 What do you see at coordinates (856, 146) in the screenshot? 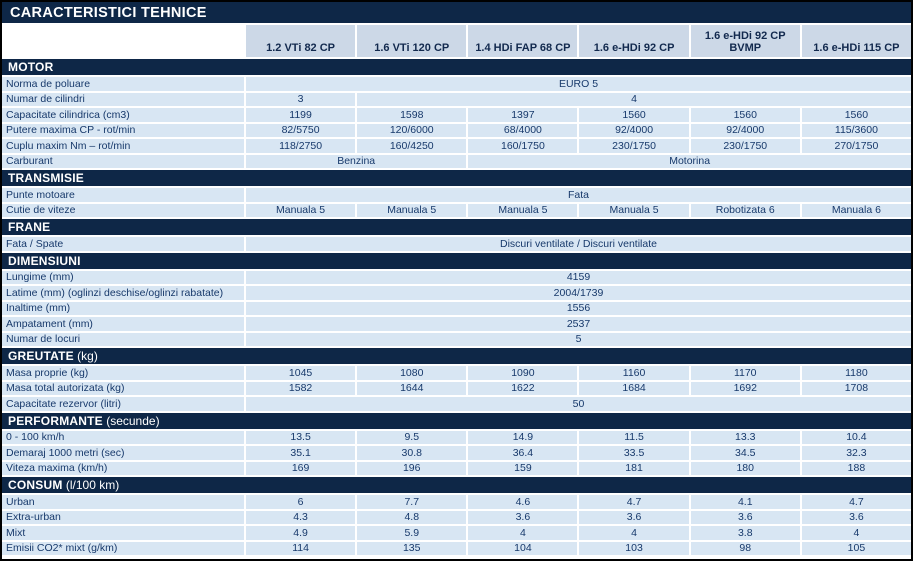
I see `data-cell: 270/1750` at bounding box center [856, 146].